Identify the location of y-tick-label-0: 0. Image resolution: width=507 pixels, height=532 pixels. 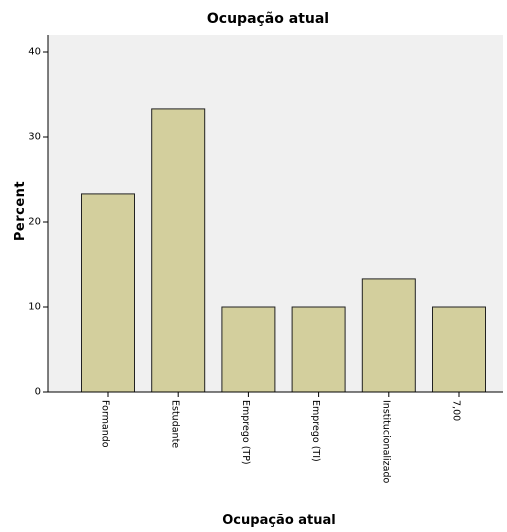
(38, 392).